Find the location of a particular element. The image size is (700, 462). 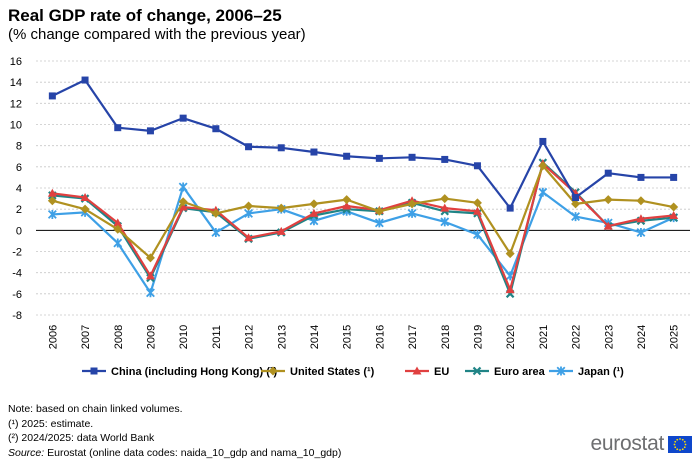

note-chain-linked: Note: based on chain linked volumes. is located at coordinates (95, 409).